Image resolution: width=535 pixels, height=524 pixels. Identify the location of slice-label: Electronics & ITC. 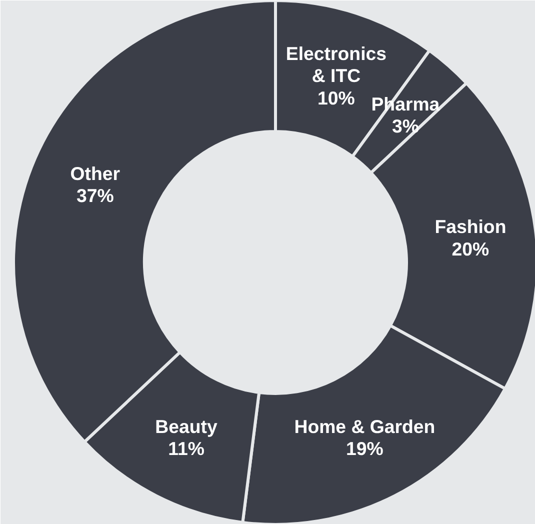
(336, 64).